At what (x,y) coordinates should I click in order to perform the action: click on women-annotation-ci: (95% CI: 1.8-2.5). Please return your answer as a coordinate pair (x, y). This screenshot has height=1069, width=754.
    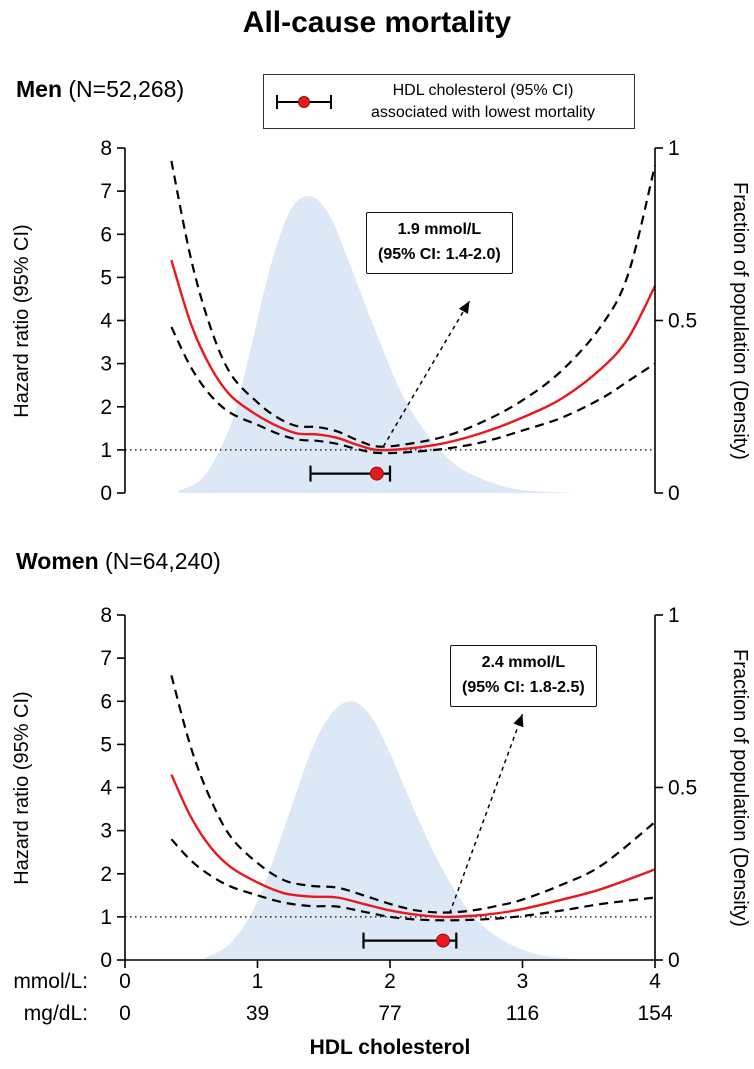
    Looking at the image, I should click on (523, 687).